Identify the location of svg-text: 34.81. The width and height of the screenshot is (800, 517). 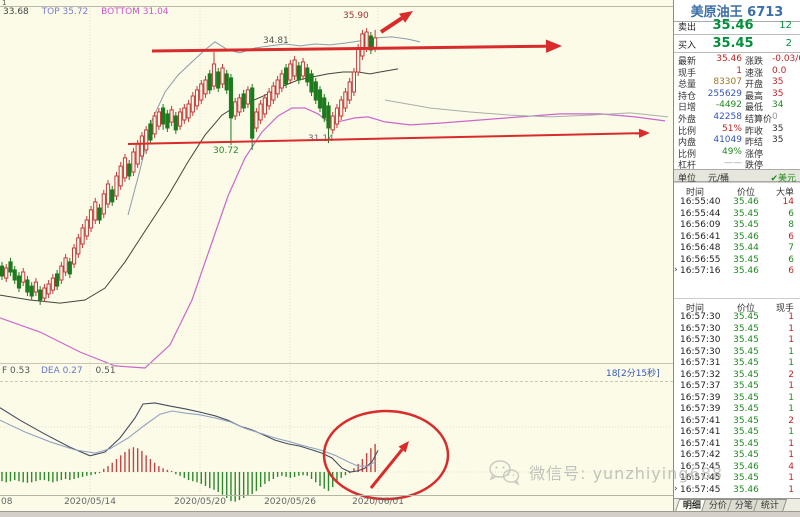
(276, 41).